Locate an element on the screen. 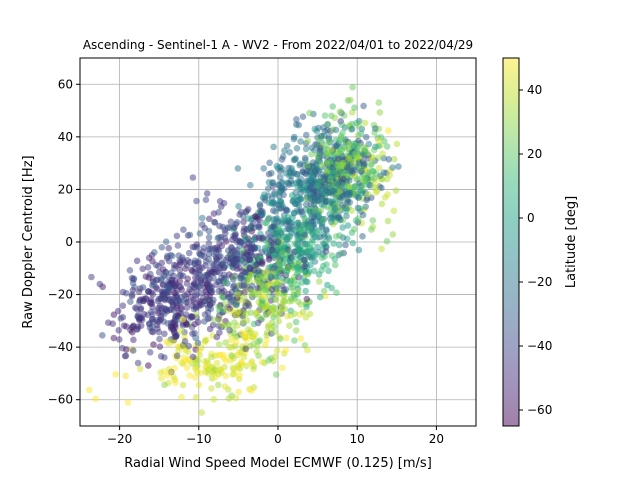  x-tick-label: 0 is located at coordinates (278, 439).